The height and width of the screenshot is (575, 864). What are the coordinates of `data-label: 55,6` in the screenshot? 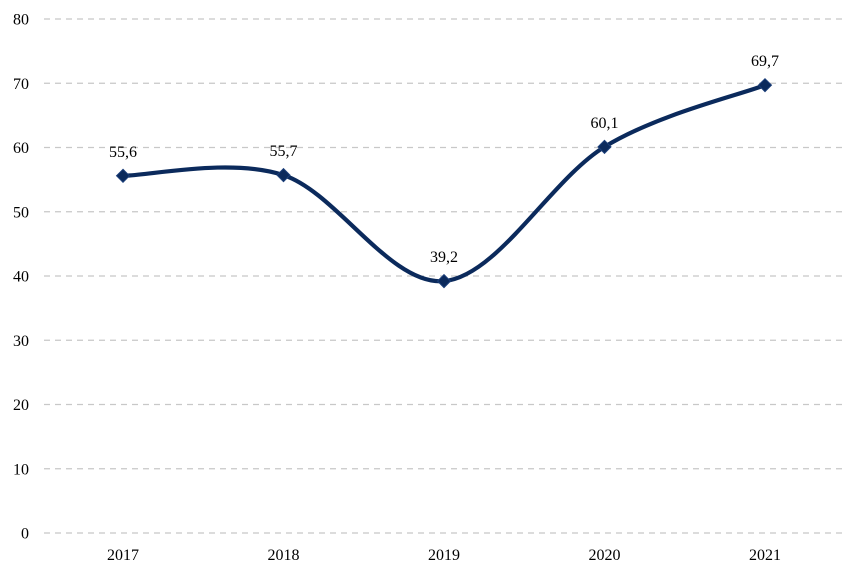 It's located at (123, 152).